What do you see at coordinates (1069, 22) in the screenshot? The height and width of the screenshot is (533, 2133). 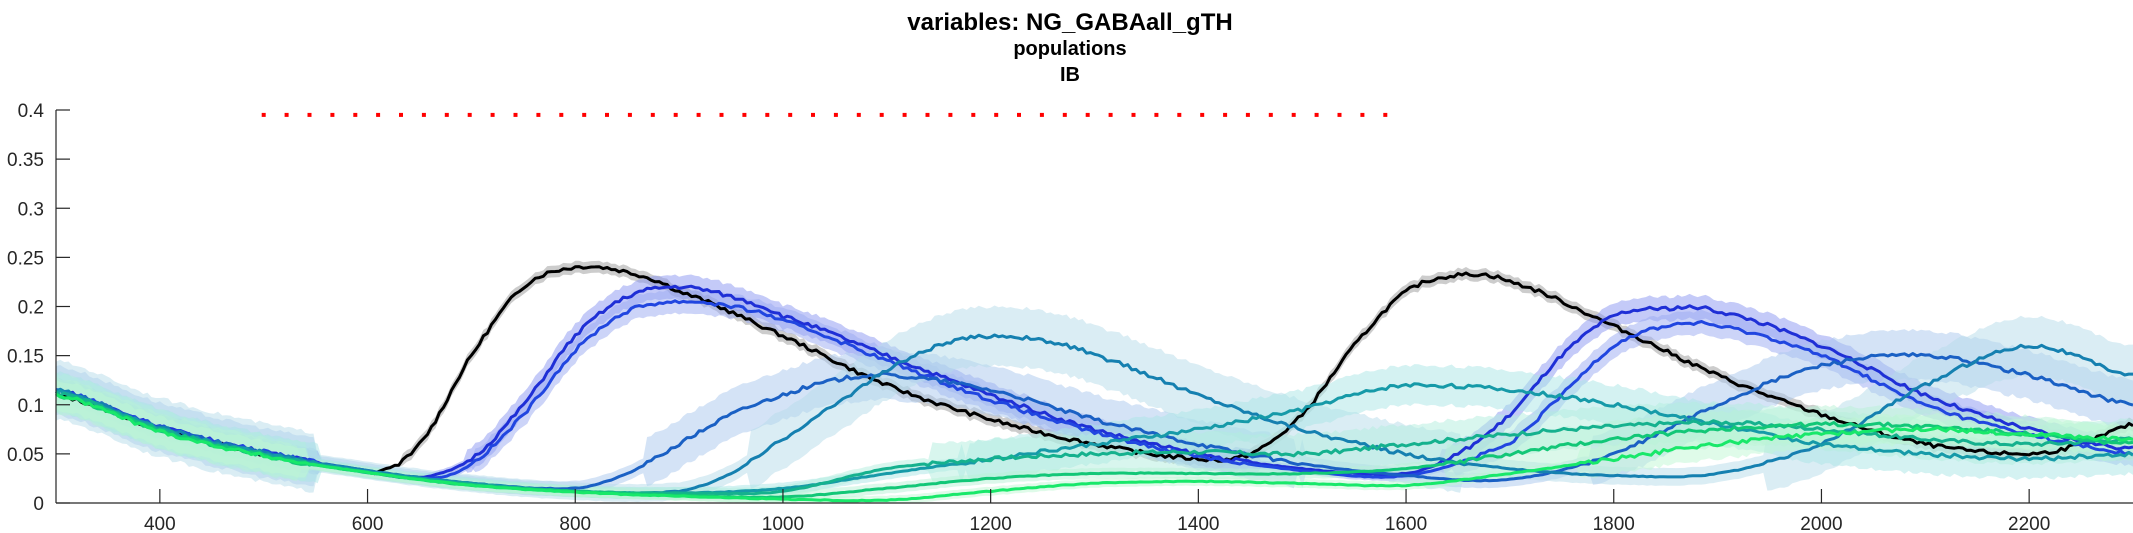 I see `chart-title: variables: NG_GABAall_gTH` at bounding box center [1069, 22].